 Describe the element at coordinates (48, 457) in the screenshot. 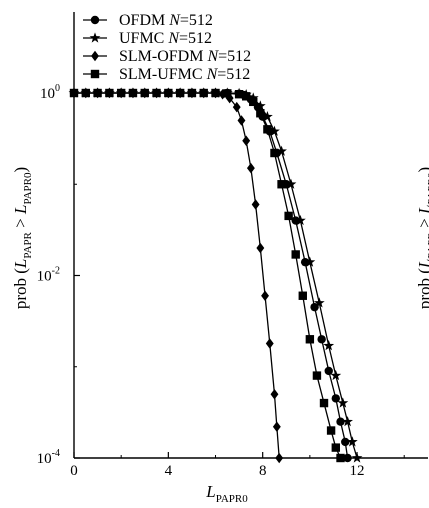

I see `y-tick-label: 10⁻⁴` at that location.